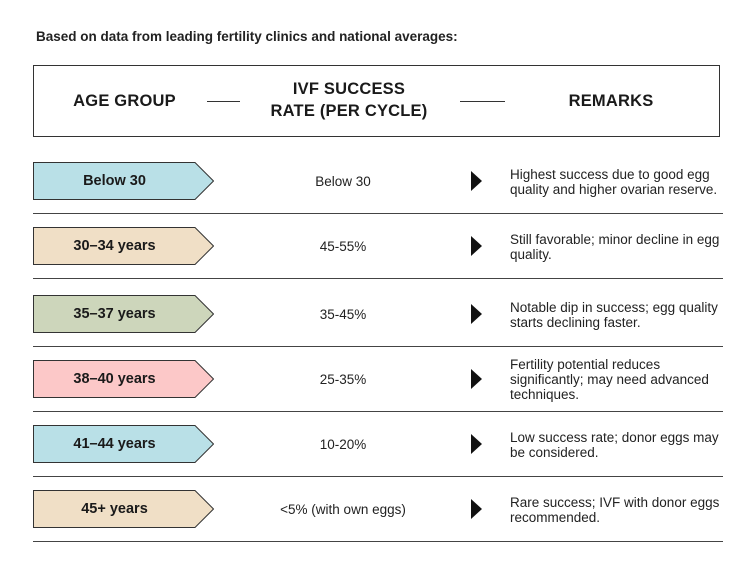  I want to click on header-rate-line2: RATE (PER CYCLE), so click(349, 111).